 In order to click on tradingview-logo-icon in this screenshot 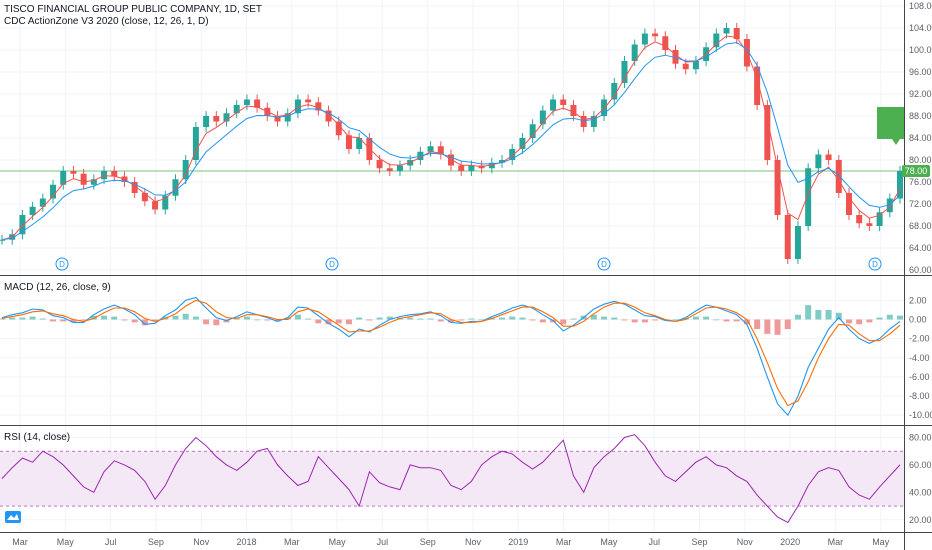, I will do `click(13, 517)`.